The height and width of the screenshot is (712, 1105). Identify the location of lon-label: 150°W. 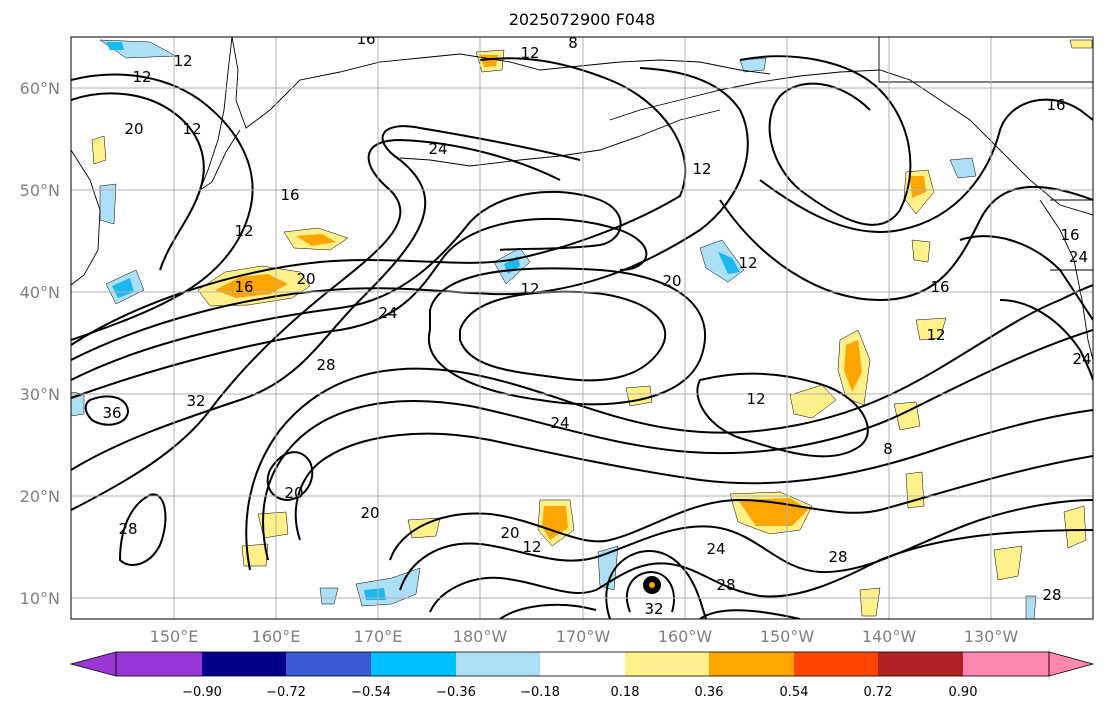
(787, 636).